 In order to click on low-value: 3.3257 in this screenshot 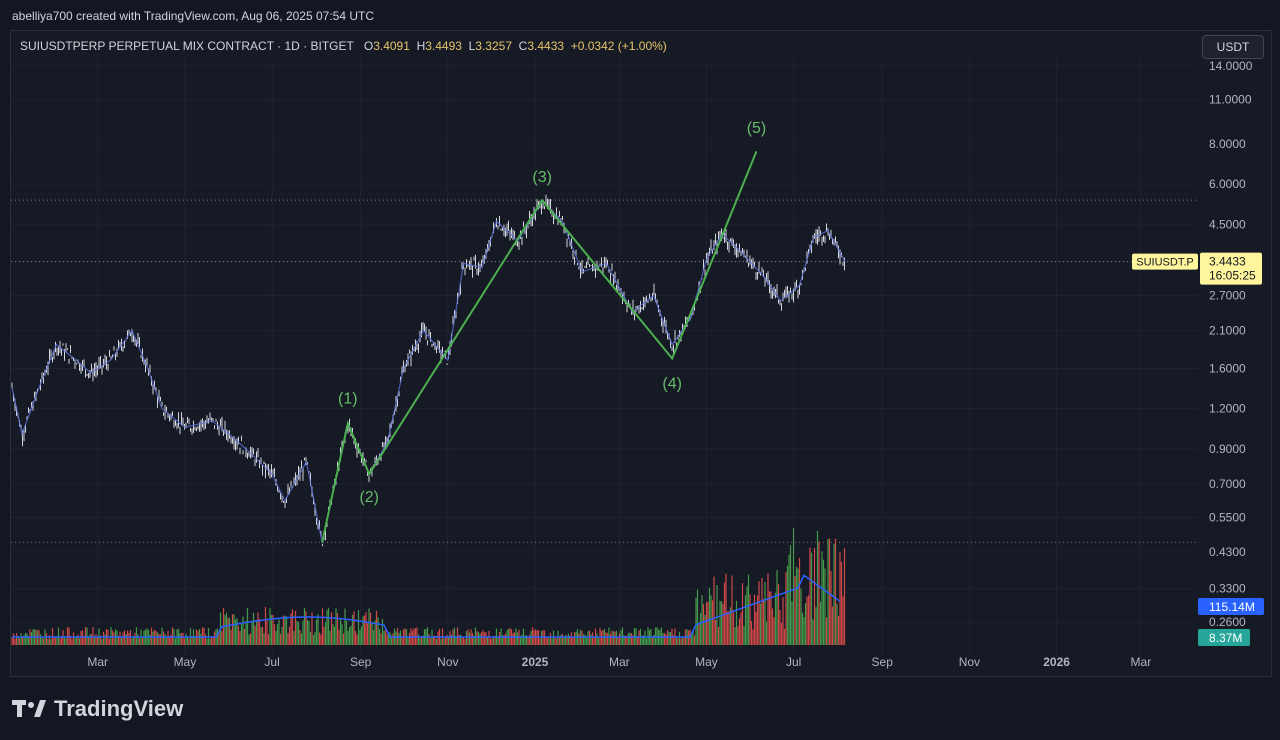, I will do `click(493, 46)`.